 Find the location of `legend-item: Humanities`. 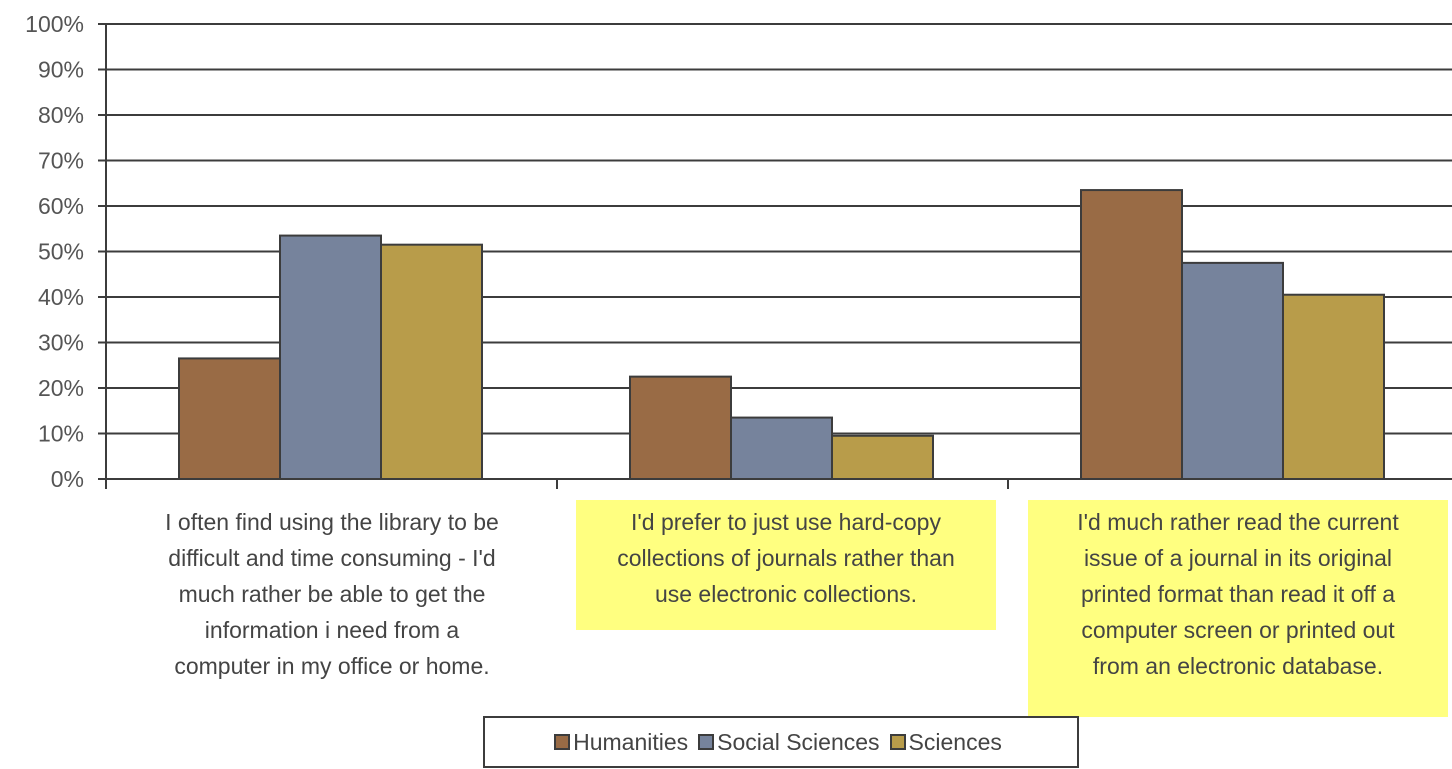

legend-item: Humanities is located at coordinates (621, 742).